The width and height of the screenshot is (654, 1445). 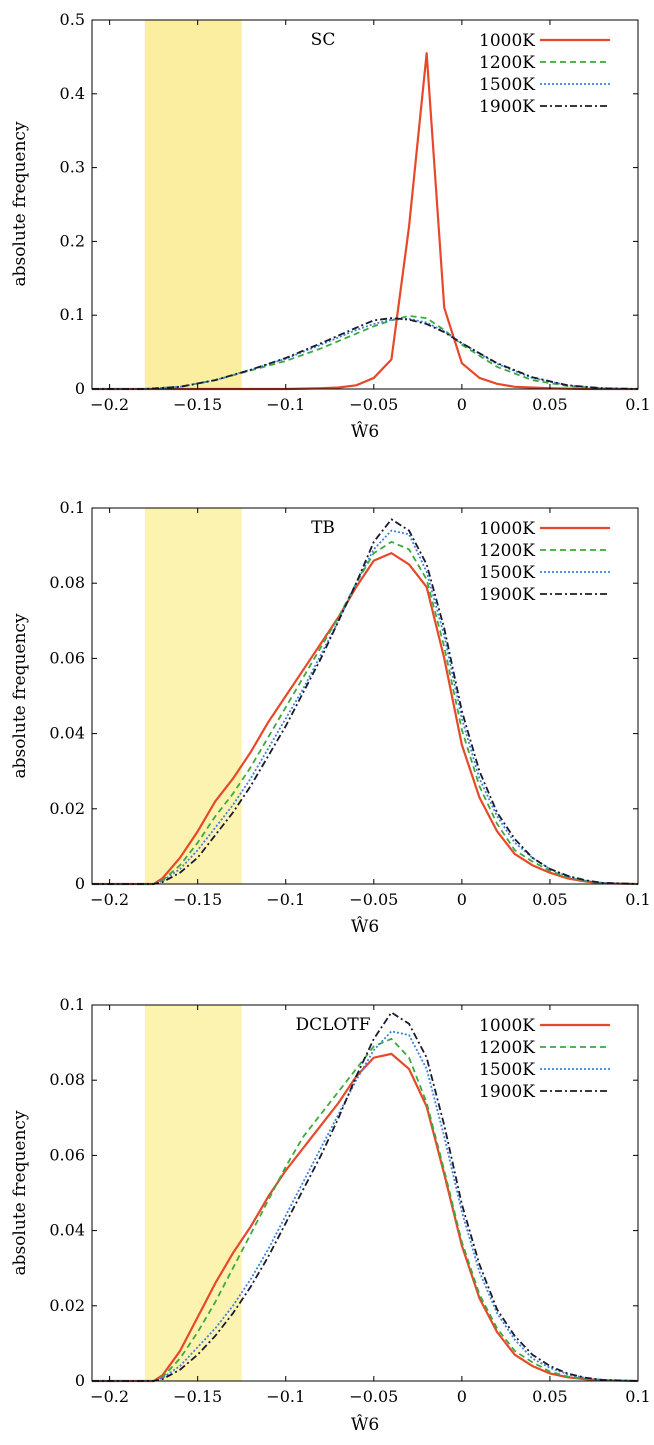 What do you see at coordinates (72, 19) in the screenshot?
I see `y-tick-label: 0.5` at bounding box center [72, 19].